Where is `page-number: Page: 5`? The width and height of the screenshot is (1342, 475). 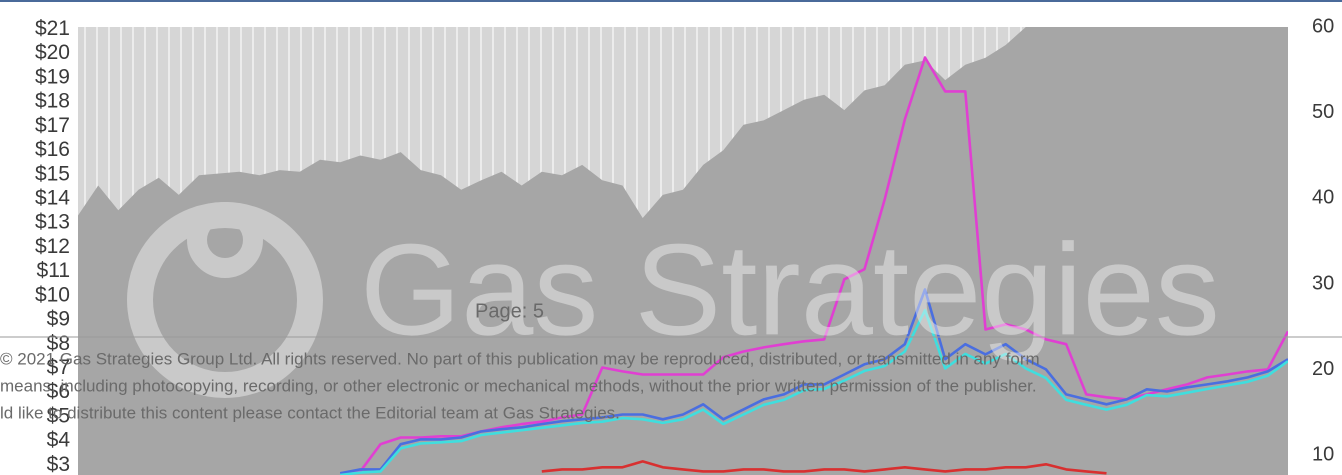 page-number: Page: 5 is located at coordinates (509, 311).